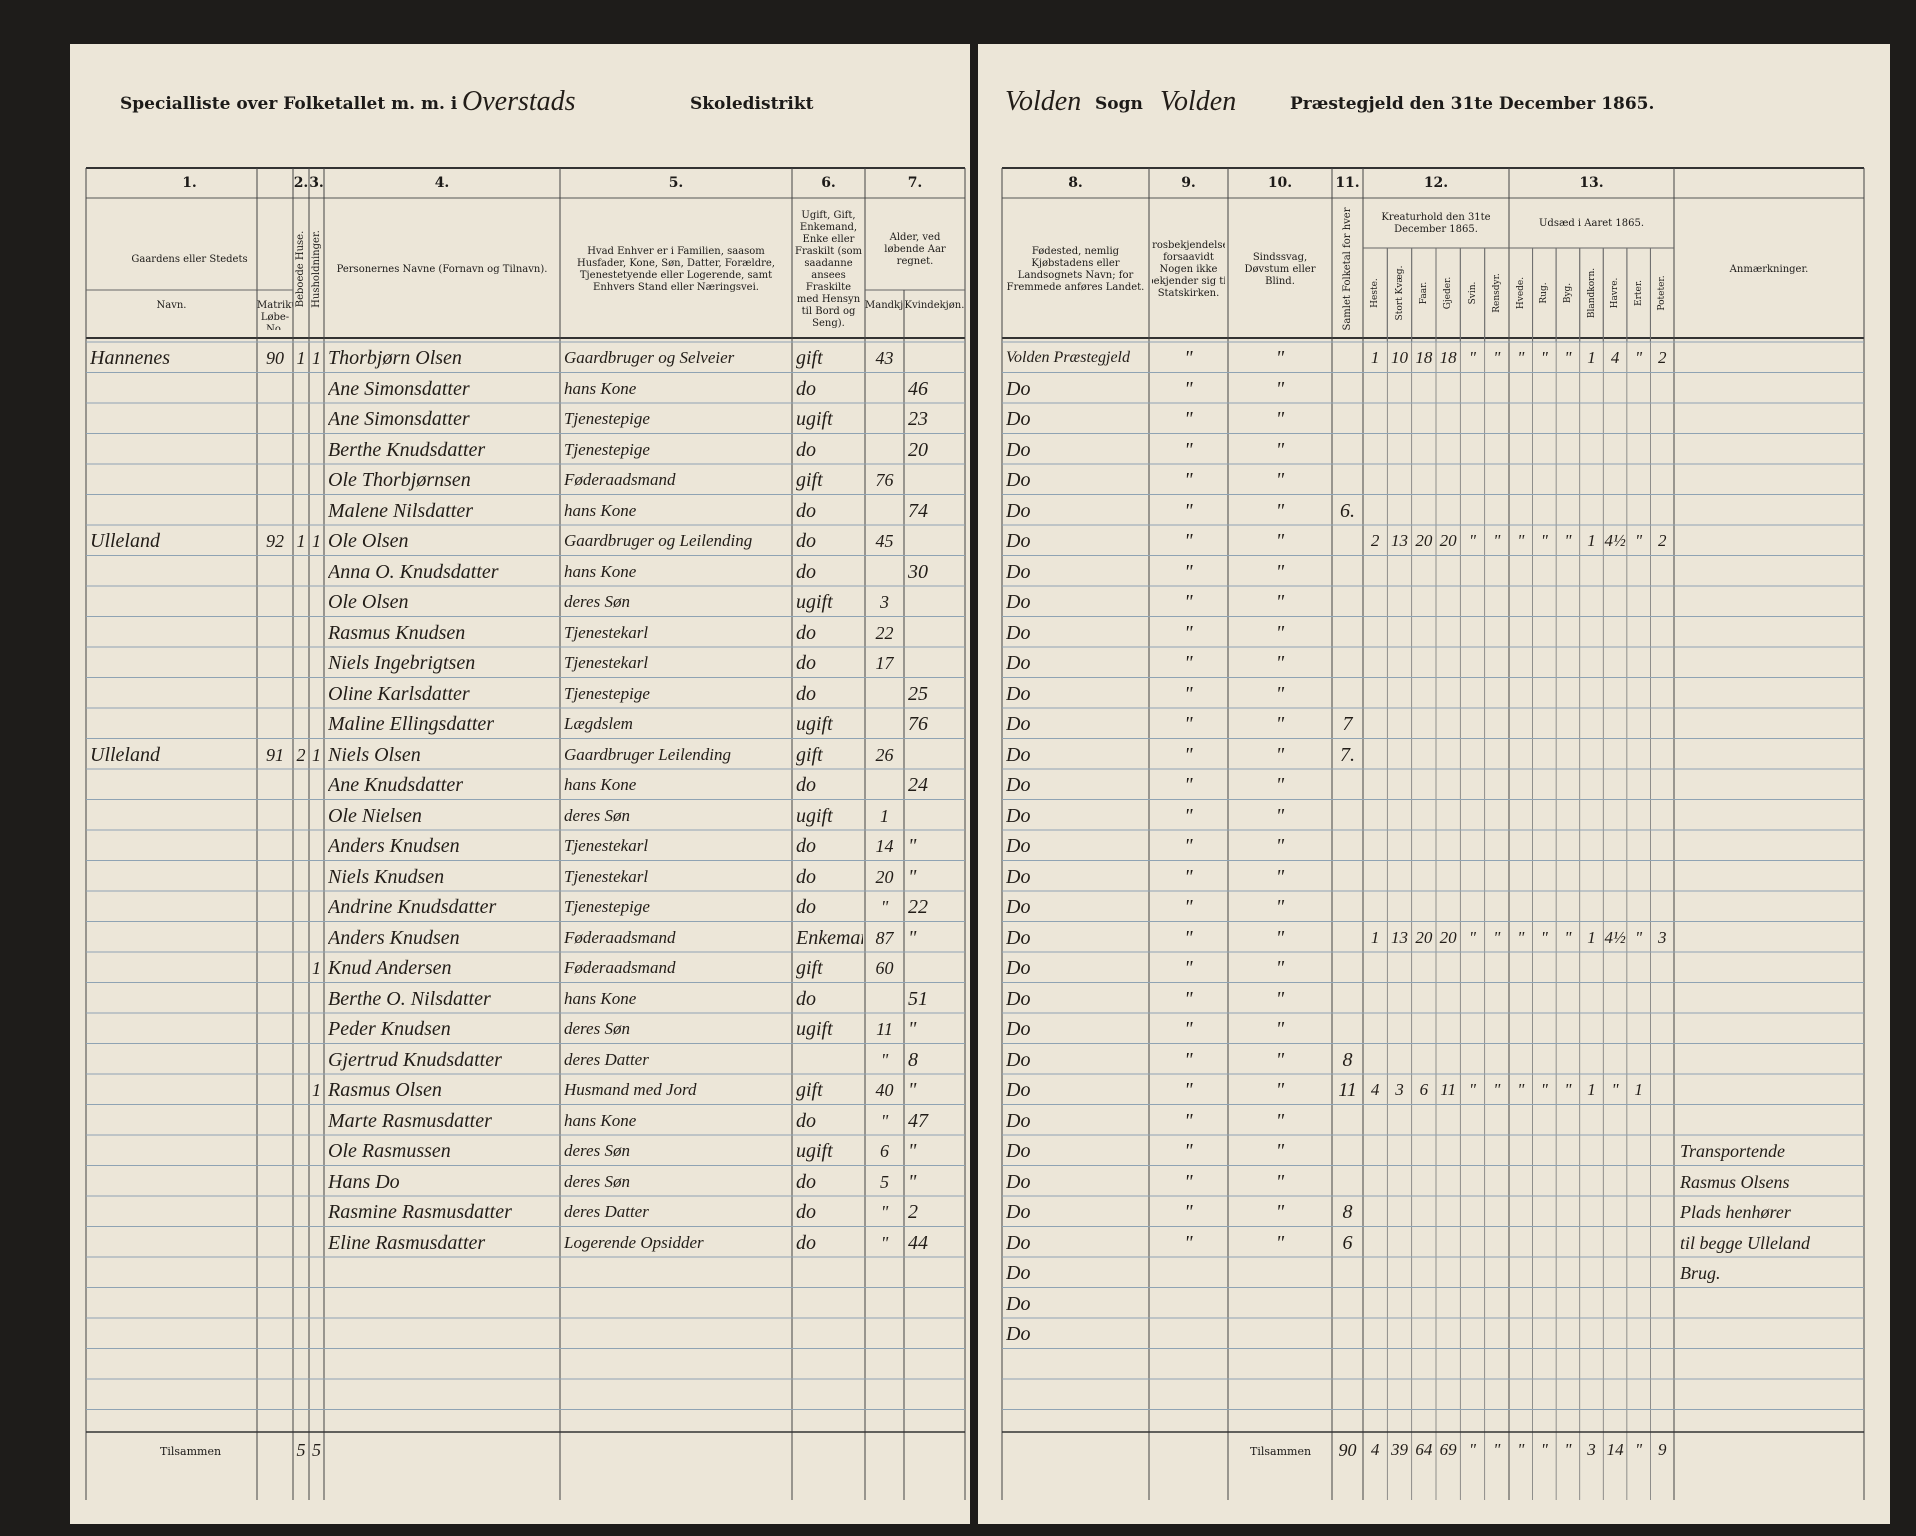 The width and height of the screenshot is (1916, 1536). Describe the element at coordinates (918, 1242) in the screenshot. I see `cell-f: 44` at that location.